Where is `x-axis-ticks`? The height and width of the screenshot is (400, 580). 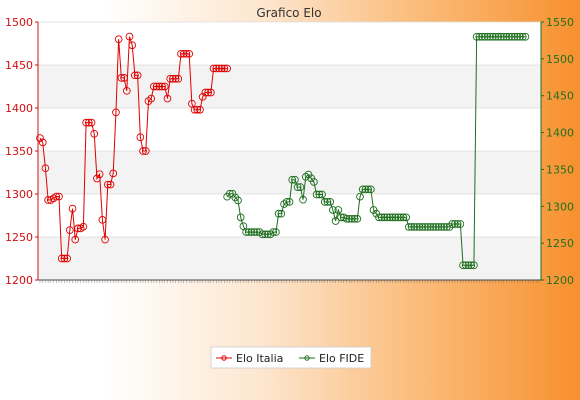 x-axis-ticks is located at coordinates (289, 281).